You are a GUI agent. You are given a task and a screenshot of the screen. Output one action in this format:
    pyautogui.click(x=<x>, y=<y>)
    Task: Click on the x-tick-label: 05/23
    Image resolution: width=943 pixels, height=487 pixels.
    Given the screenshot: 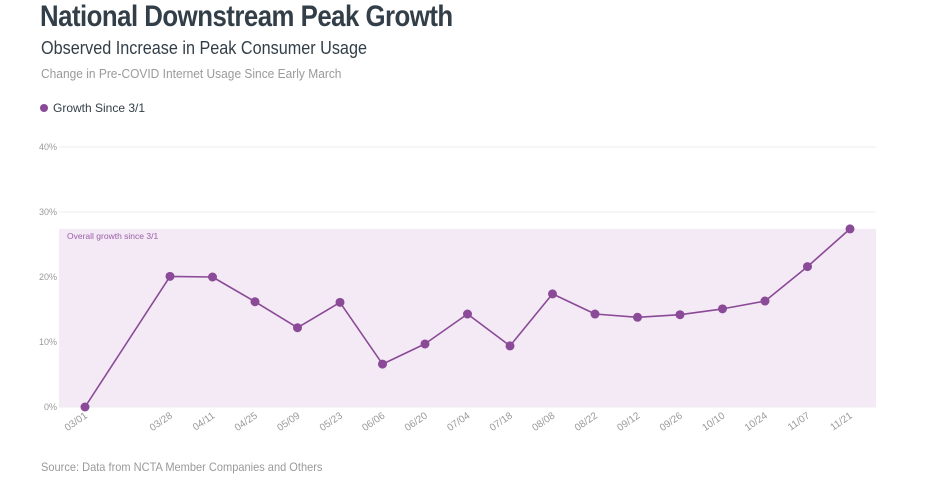 What is the action you would take?
    pyautogui.click(x=331, y=422)
    